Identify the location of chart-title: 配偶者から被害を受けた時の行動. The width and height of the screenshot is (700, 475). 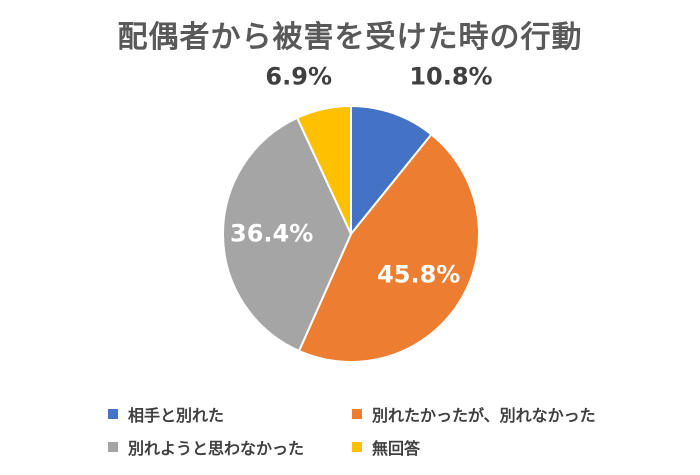
(350, 37).